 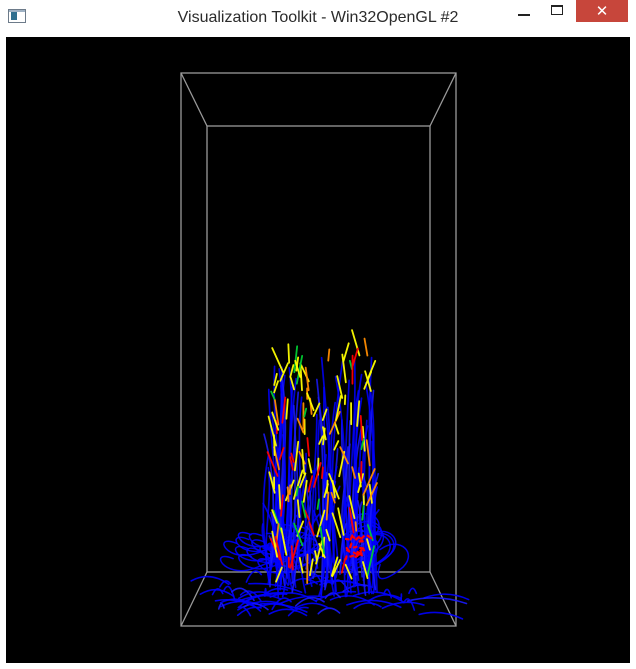 I want to click on title-bar: Visualization Toolkit - Win32OpenGL #2 ✕, so click(x=318, y=18).